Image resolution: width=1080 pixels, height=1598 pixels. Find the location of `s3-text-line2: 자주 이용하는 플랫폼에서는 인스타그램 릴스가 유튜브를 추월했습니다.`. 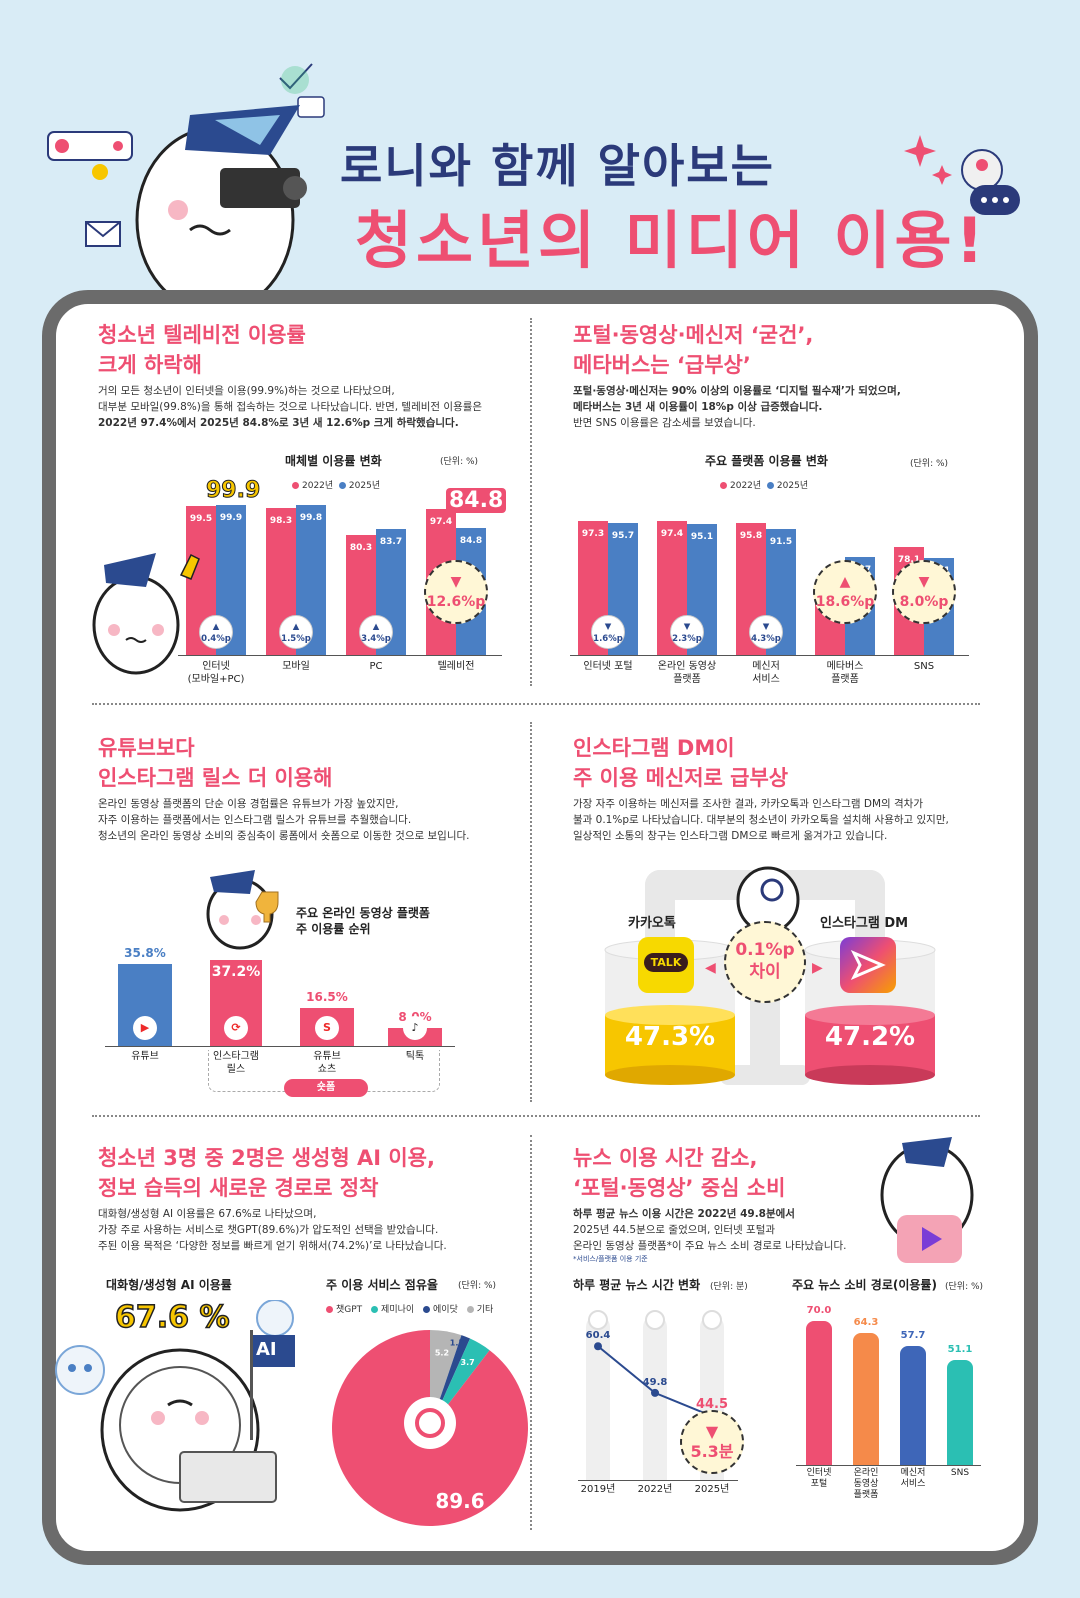

s3-text-line2: 자주 이용하는 플랫폼에서는 인스타그램 릴스가 유튜브를 추월했습니다. is located at coordinates (255, 820).